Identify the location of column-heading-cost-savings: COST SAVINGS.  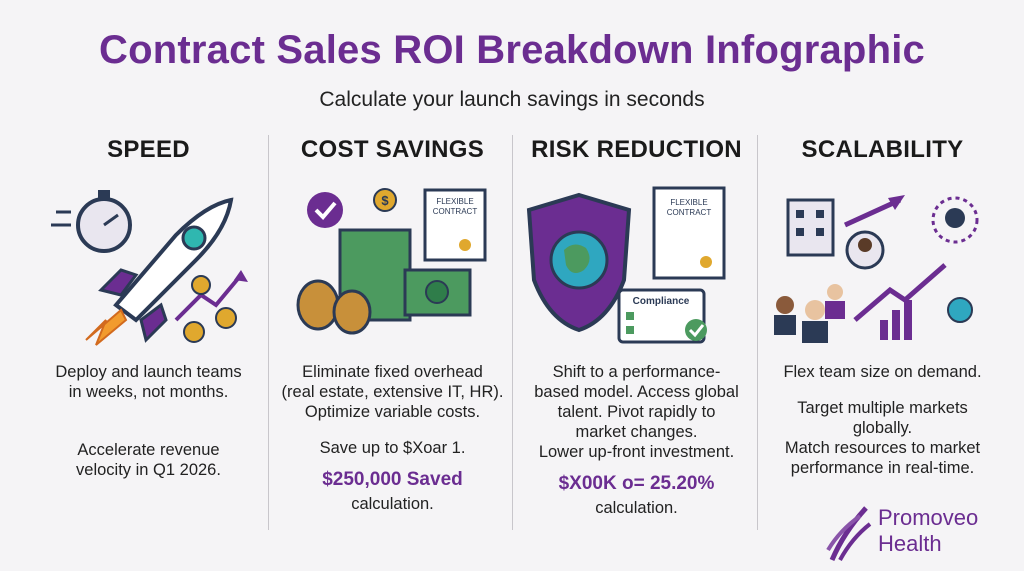
(392, 149).